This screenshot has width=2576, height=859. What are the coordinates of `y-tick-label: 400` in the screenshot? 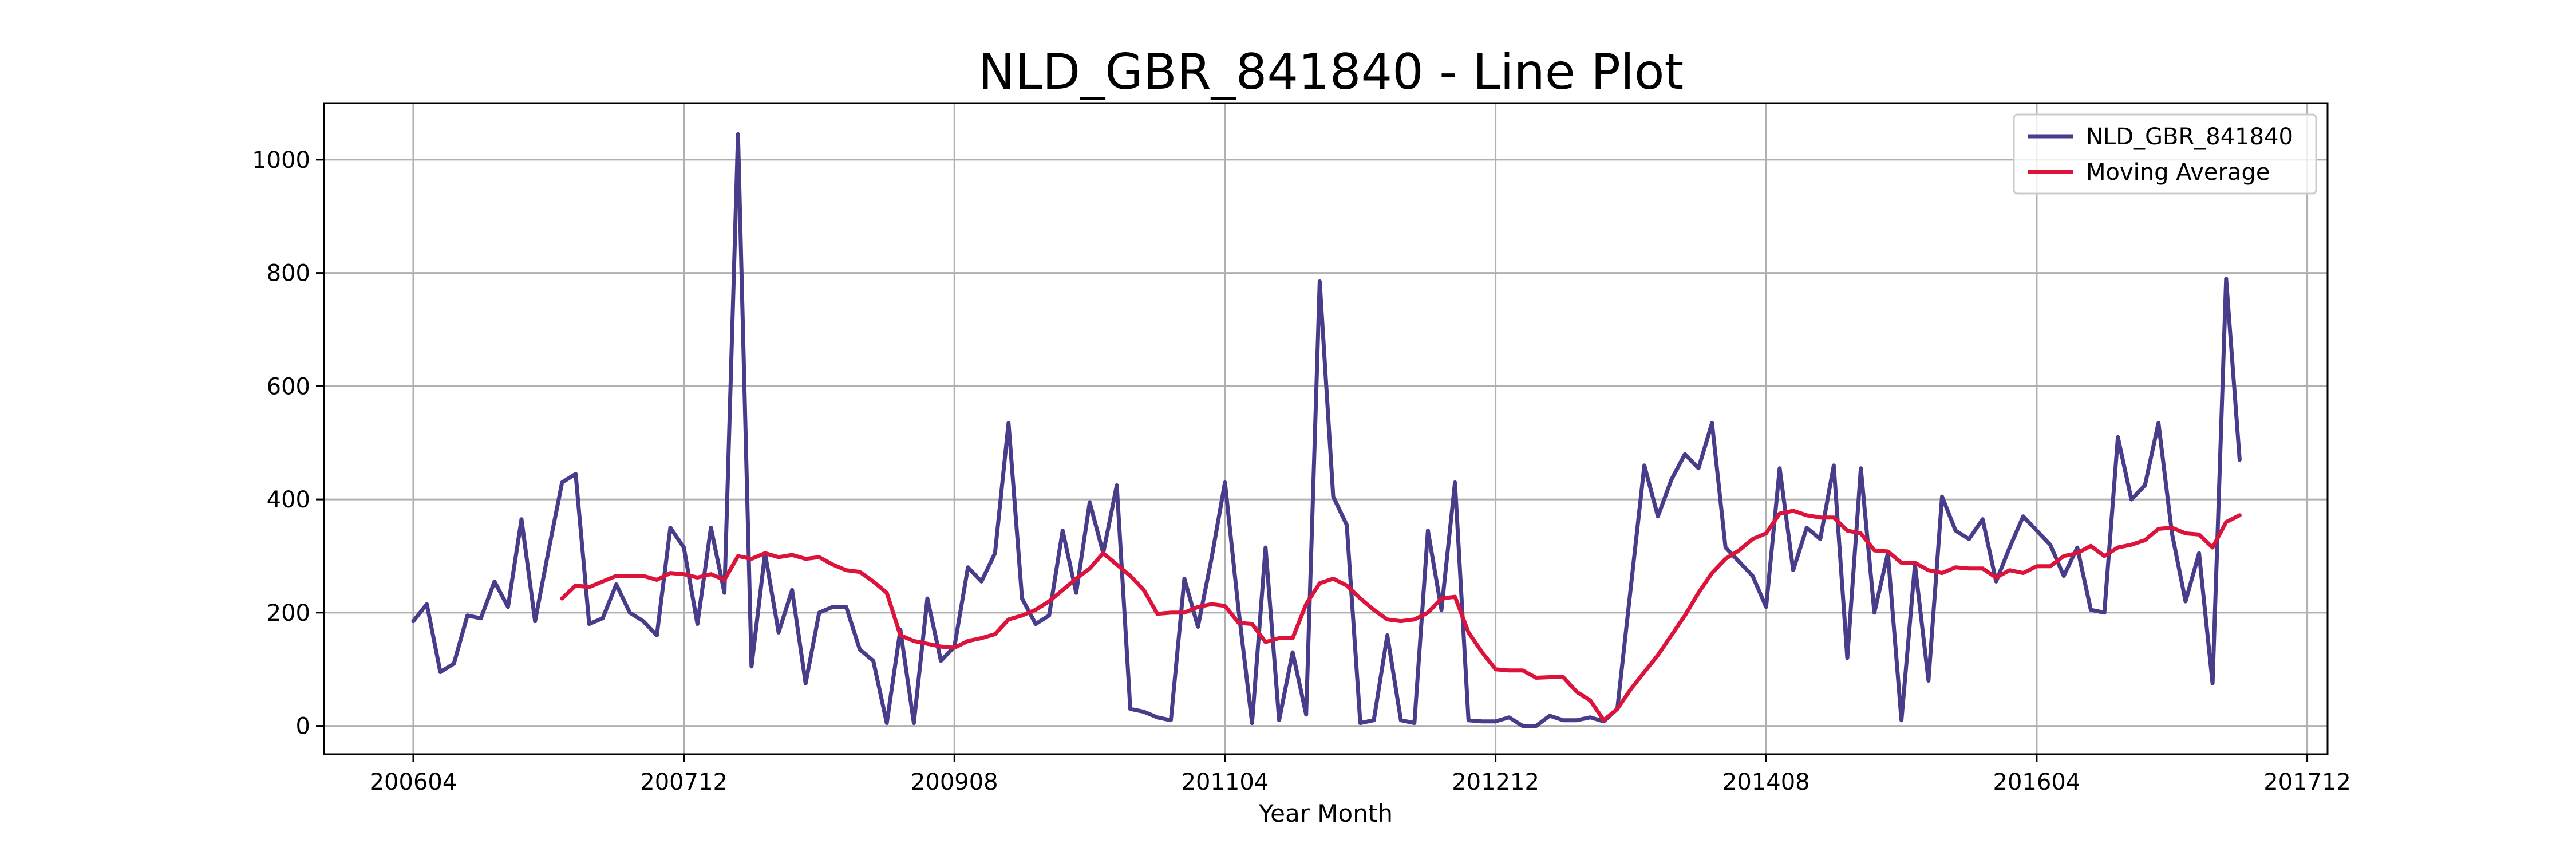 It's located at (288, 500).